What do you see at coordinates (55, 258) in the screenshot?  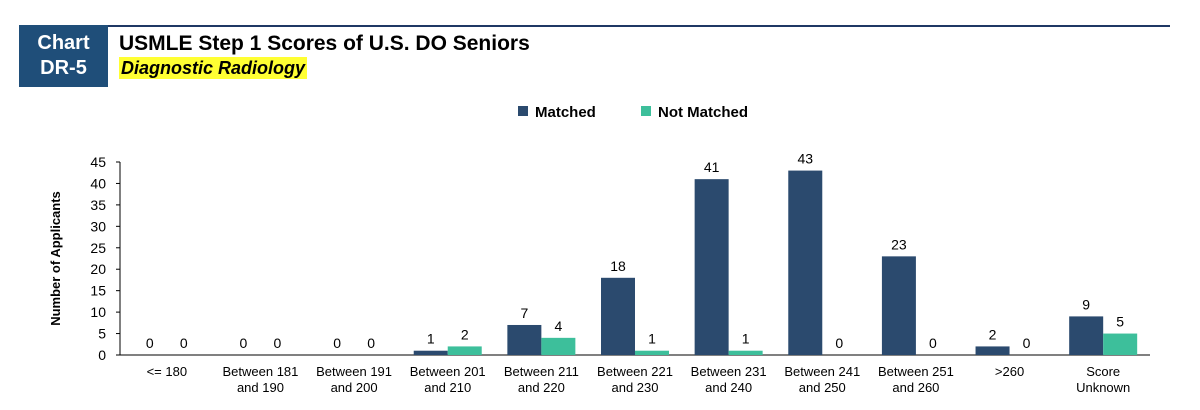 I see `y-axis-title: Number of Applicants` at bounding box center [55, 258].